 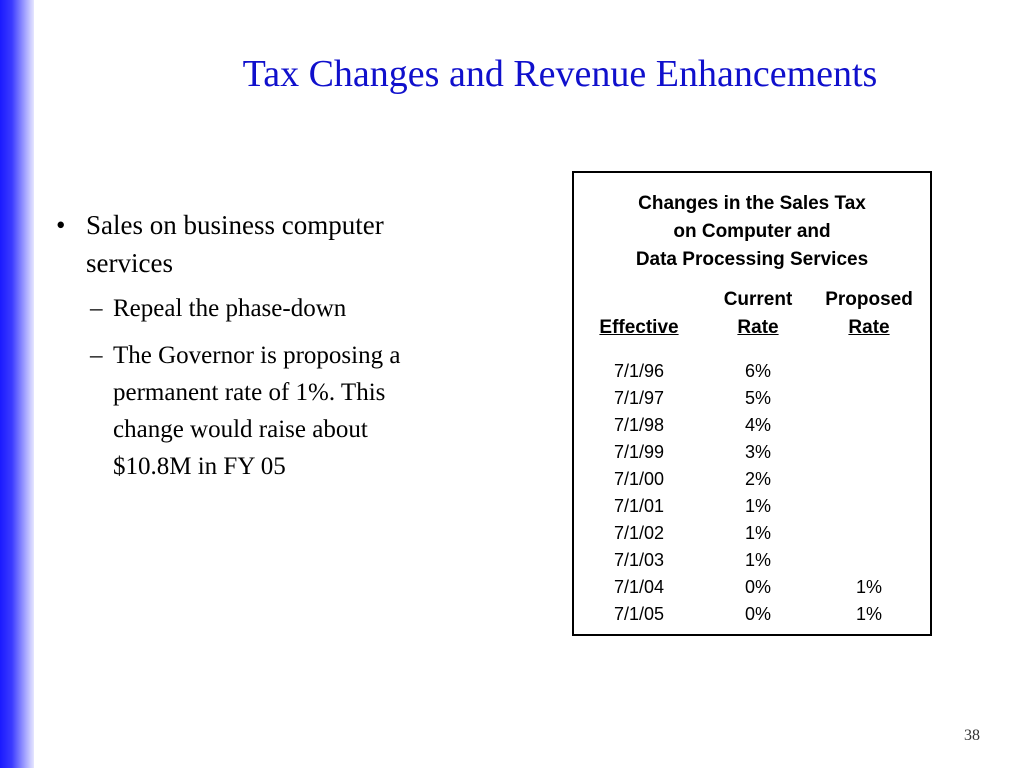 I want to click on header-proposed: Proposed, so click(x=869, y=299).